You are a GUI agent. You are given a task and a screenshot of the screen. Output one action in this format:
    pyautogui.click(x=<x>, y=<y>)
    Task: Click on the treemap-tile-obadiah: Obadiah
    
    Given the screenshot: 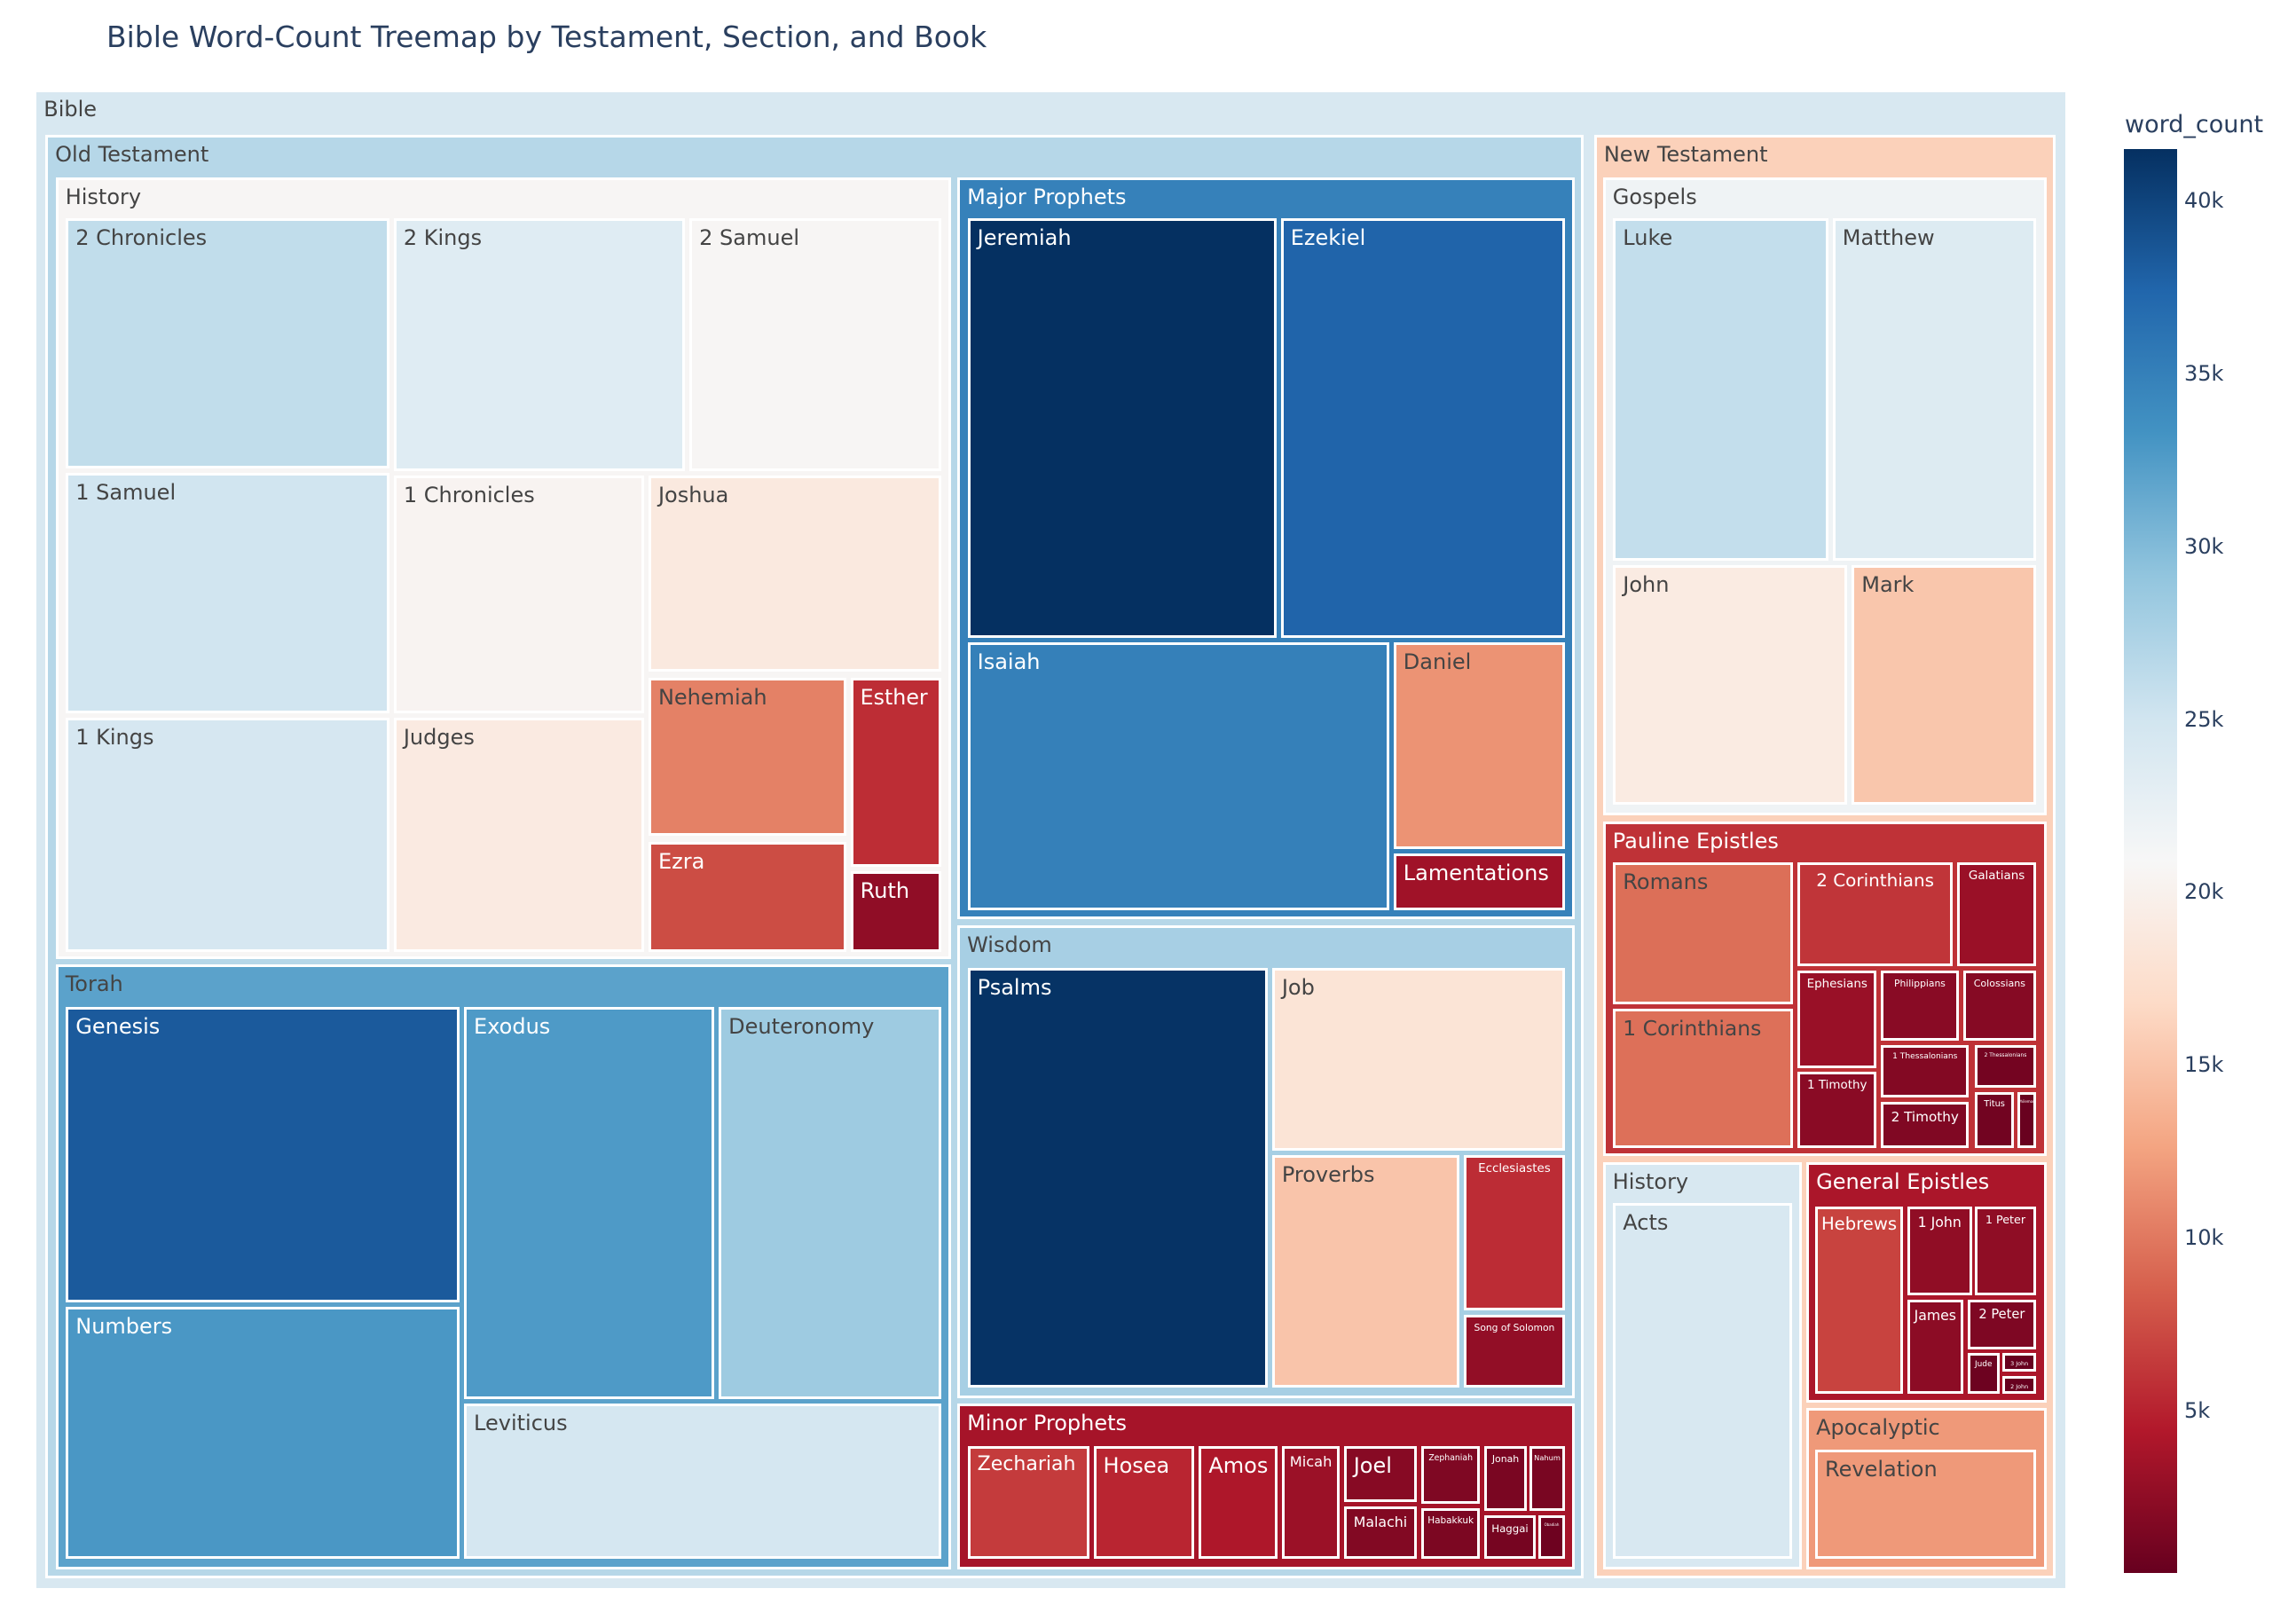 What is the action you would take?
    pyautogui.click(x=1551, y=1537)
    